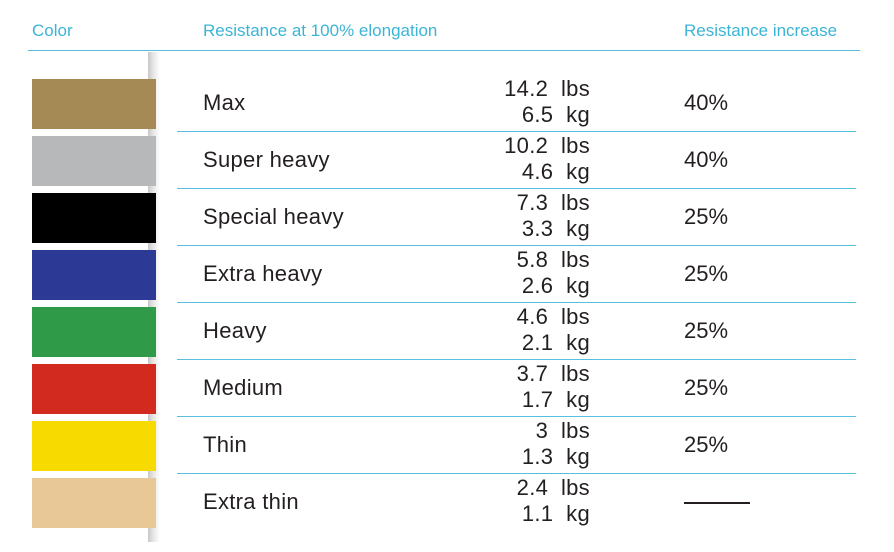 This screenshot has width=894, height=552. I want to click on band-name: Extra heavy, so click(263, 273).